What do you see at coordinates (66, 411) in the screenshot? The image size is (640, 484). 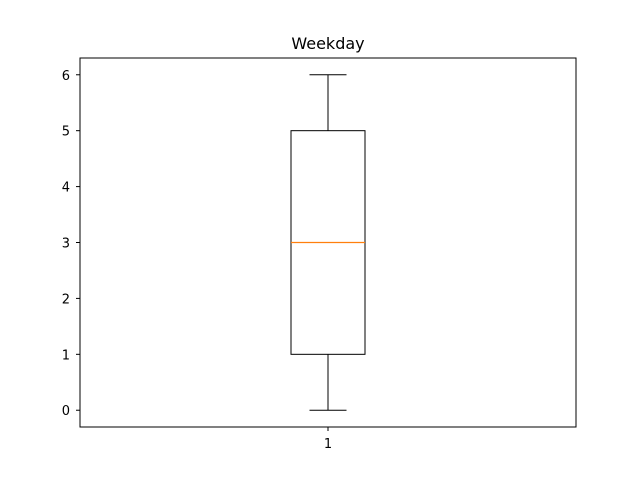 I see `y-tick-label: 0` at bounding box center [66, 411].